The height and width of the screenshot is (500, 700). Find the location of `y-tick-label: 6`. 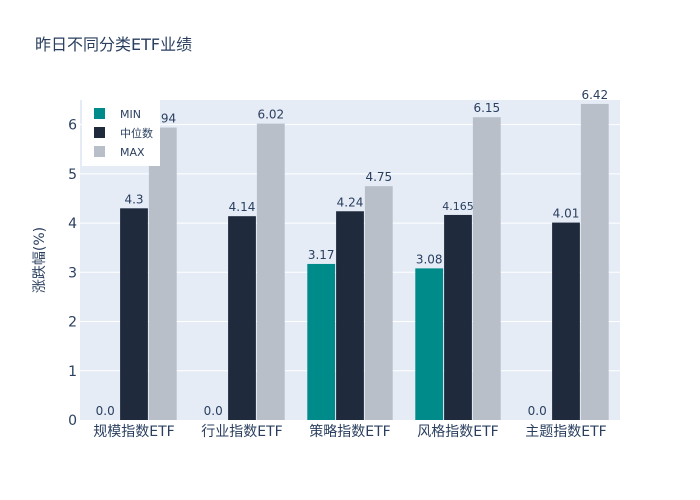

y-tick-label: 6 is located at coordinates (72, 126).